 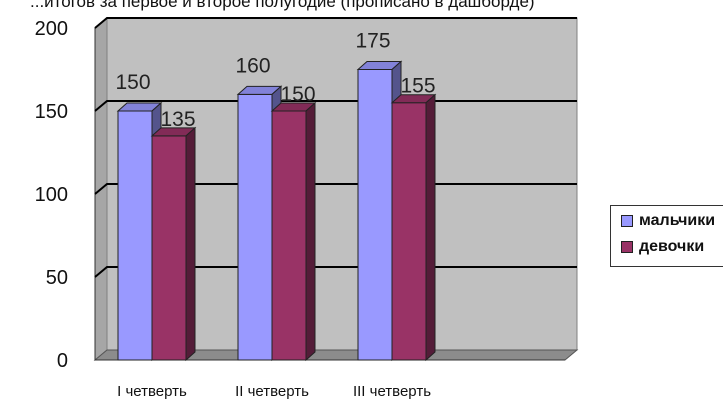 What do you see at coordinates (51, 112) in the screenshot?
I see `y-tick-label: 150` at bounding box center [51, 112].